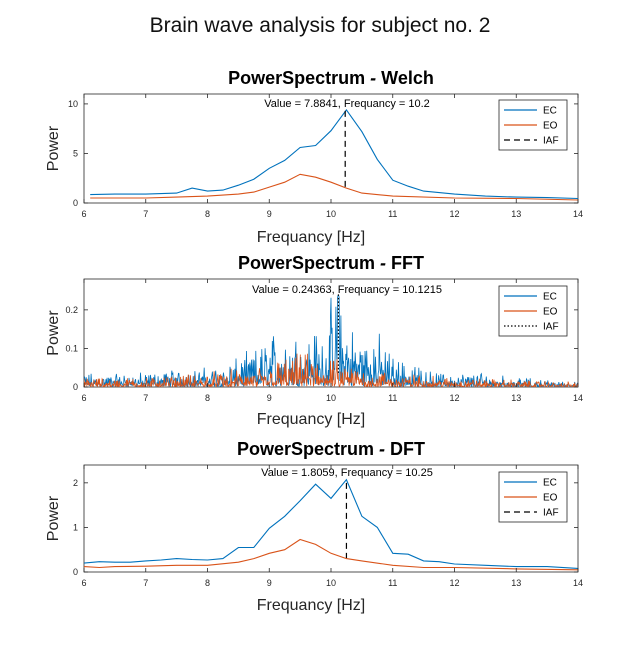 The height and width of the screenshot is (650, 640). What do you see at coordinates (347, 104) in the screenshot?
I see `iaf-annotation: Value = 7.8841, Frequancy = 10.2` at bounding box center [347, 104].